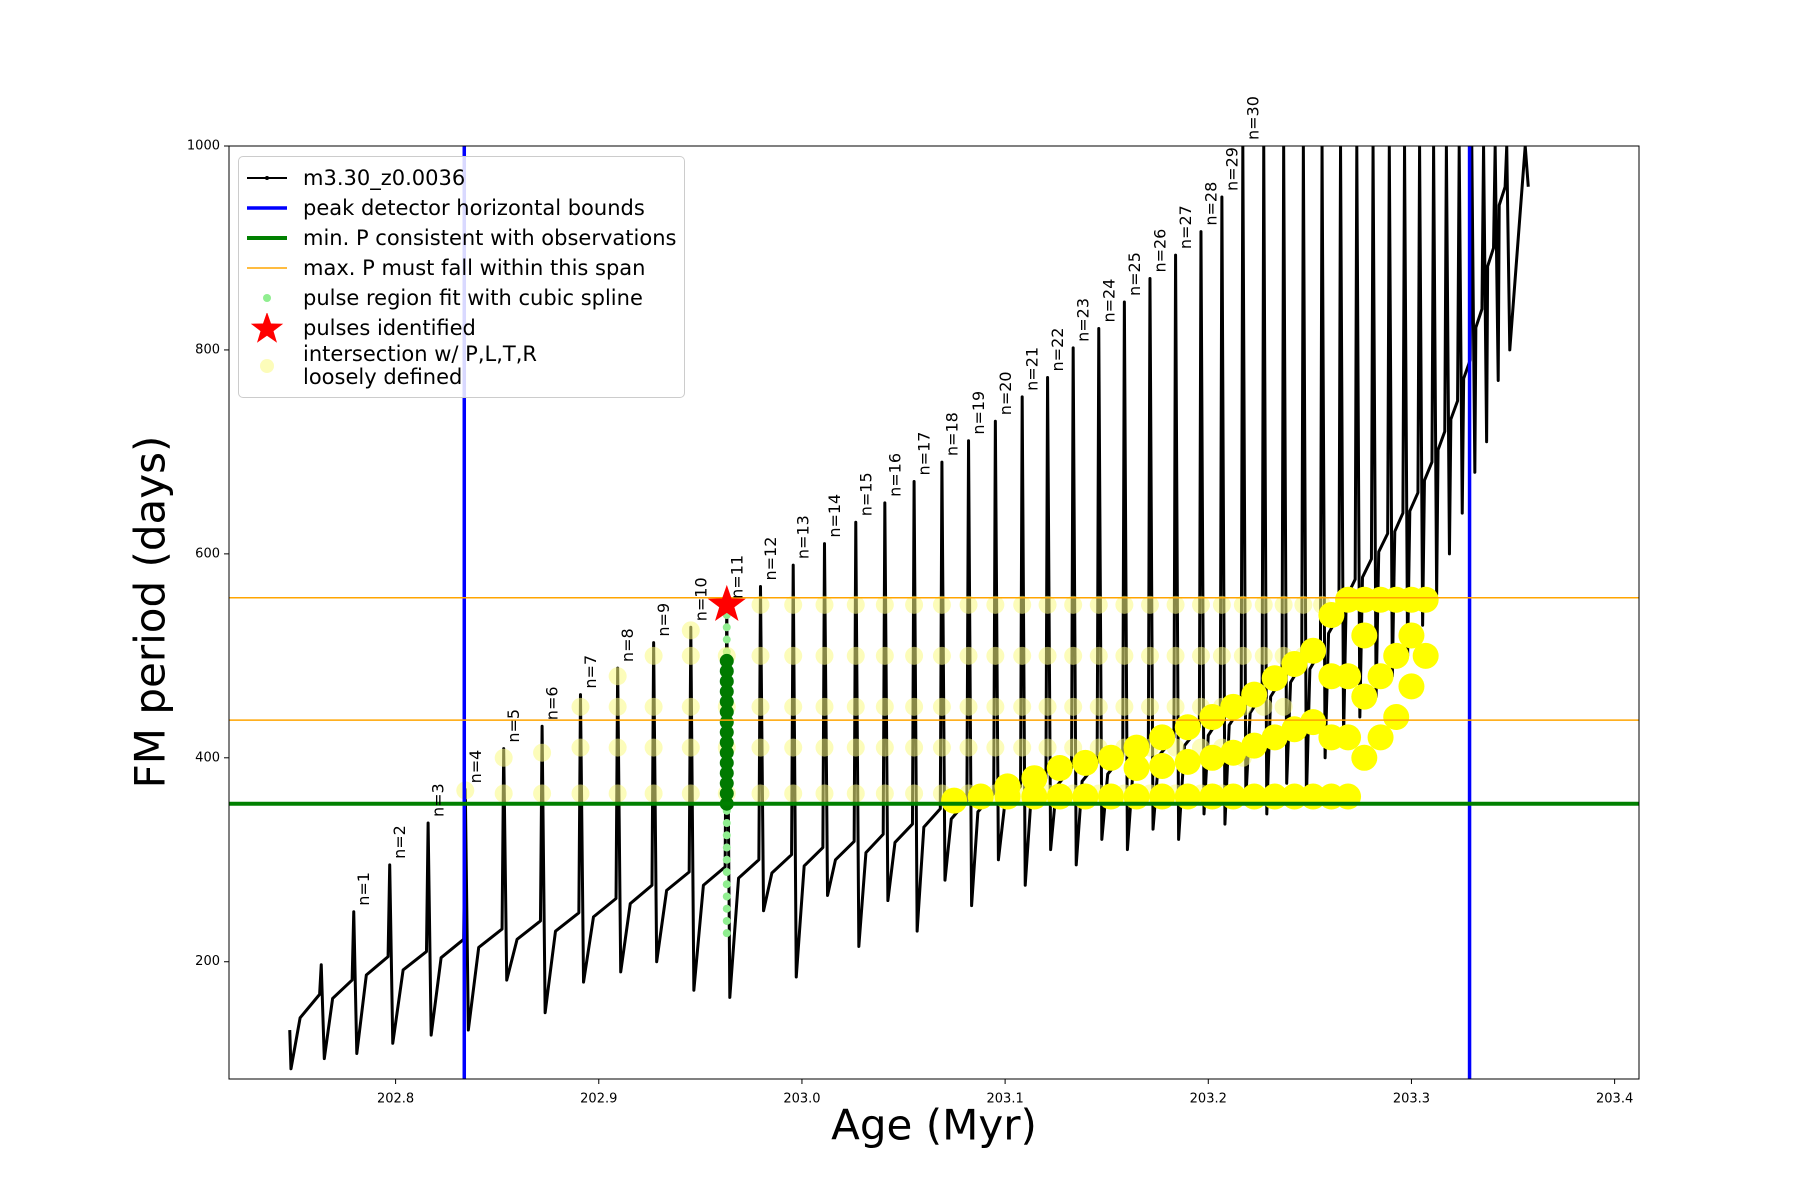 The height and width of the screenshot is (1200, 1800). I want to click on pulse-label: n=21, so click(1032, 369).